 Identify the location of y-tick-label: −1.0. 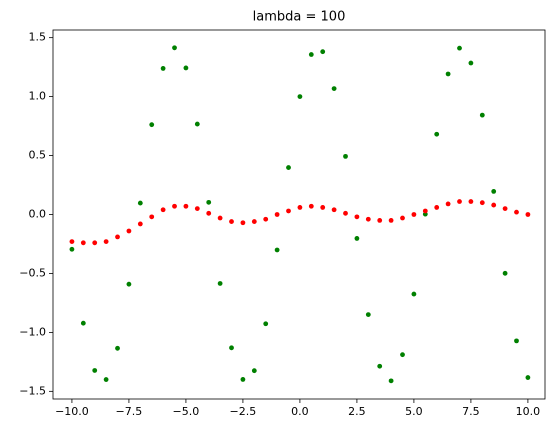
(32, 331).